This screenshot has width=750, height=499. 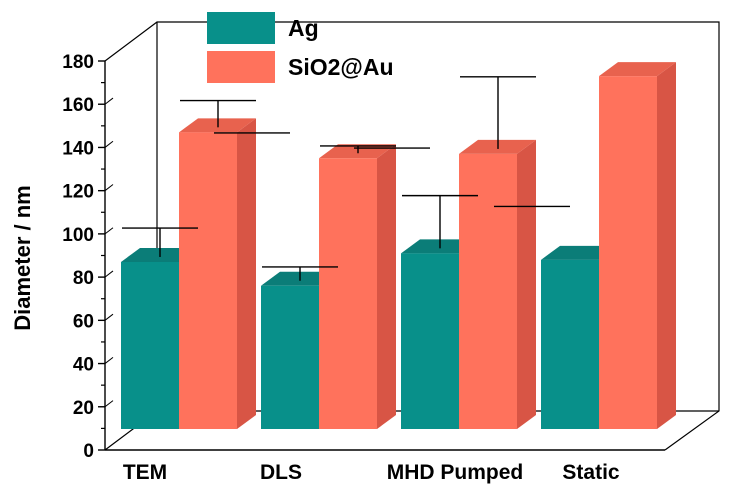 I want to click on y-axis-title: Diameter / nm, so click(x=22, y=258).